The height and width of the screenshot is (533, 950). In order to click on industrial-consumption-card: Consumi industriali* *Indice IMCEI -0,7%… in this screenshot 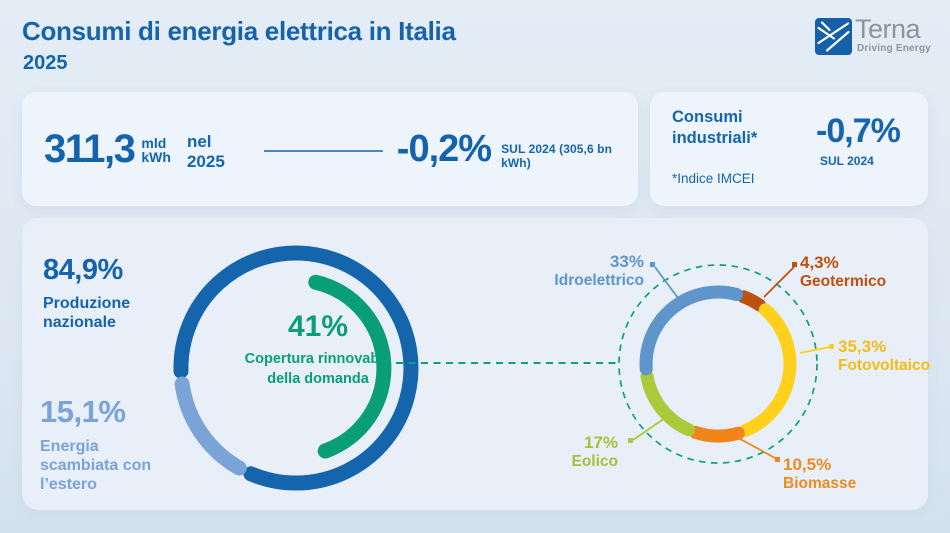, I will do `click(789, 149)`.